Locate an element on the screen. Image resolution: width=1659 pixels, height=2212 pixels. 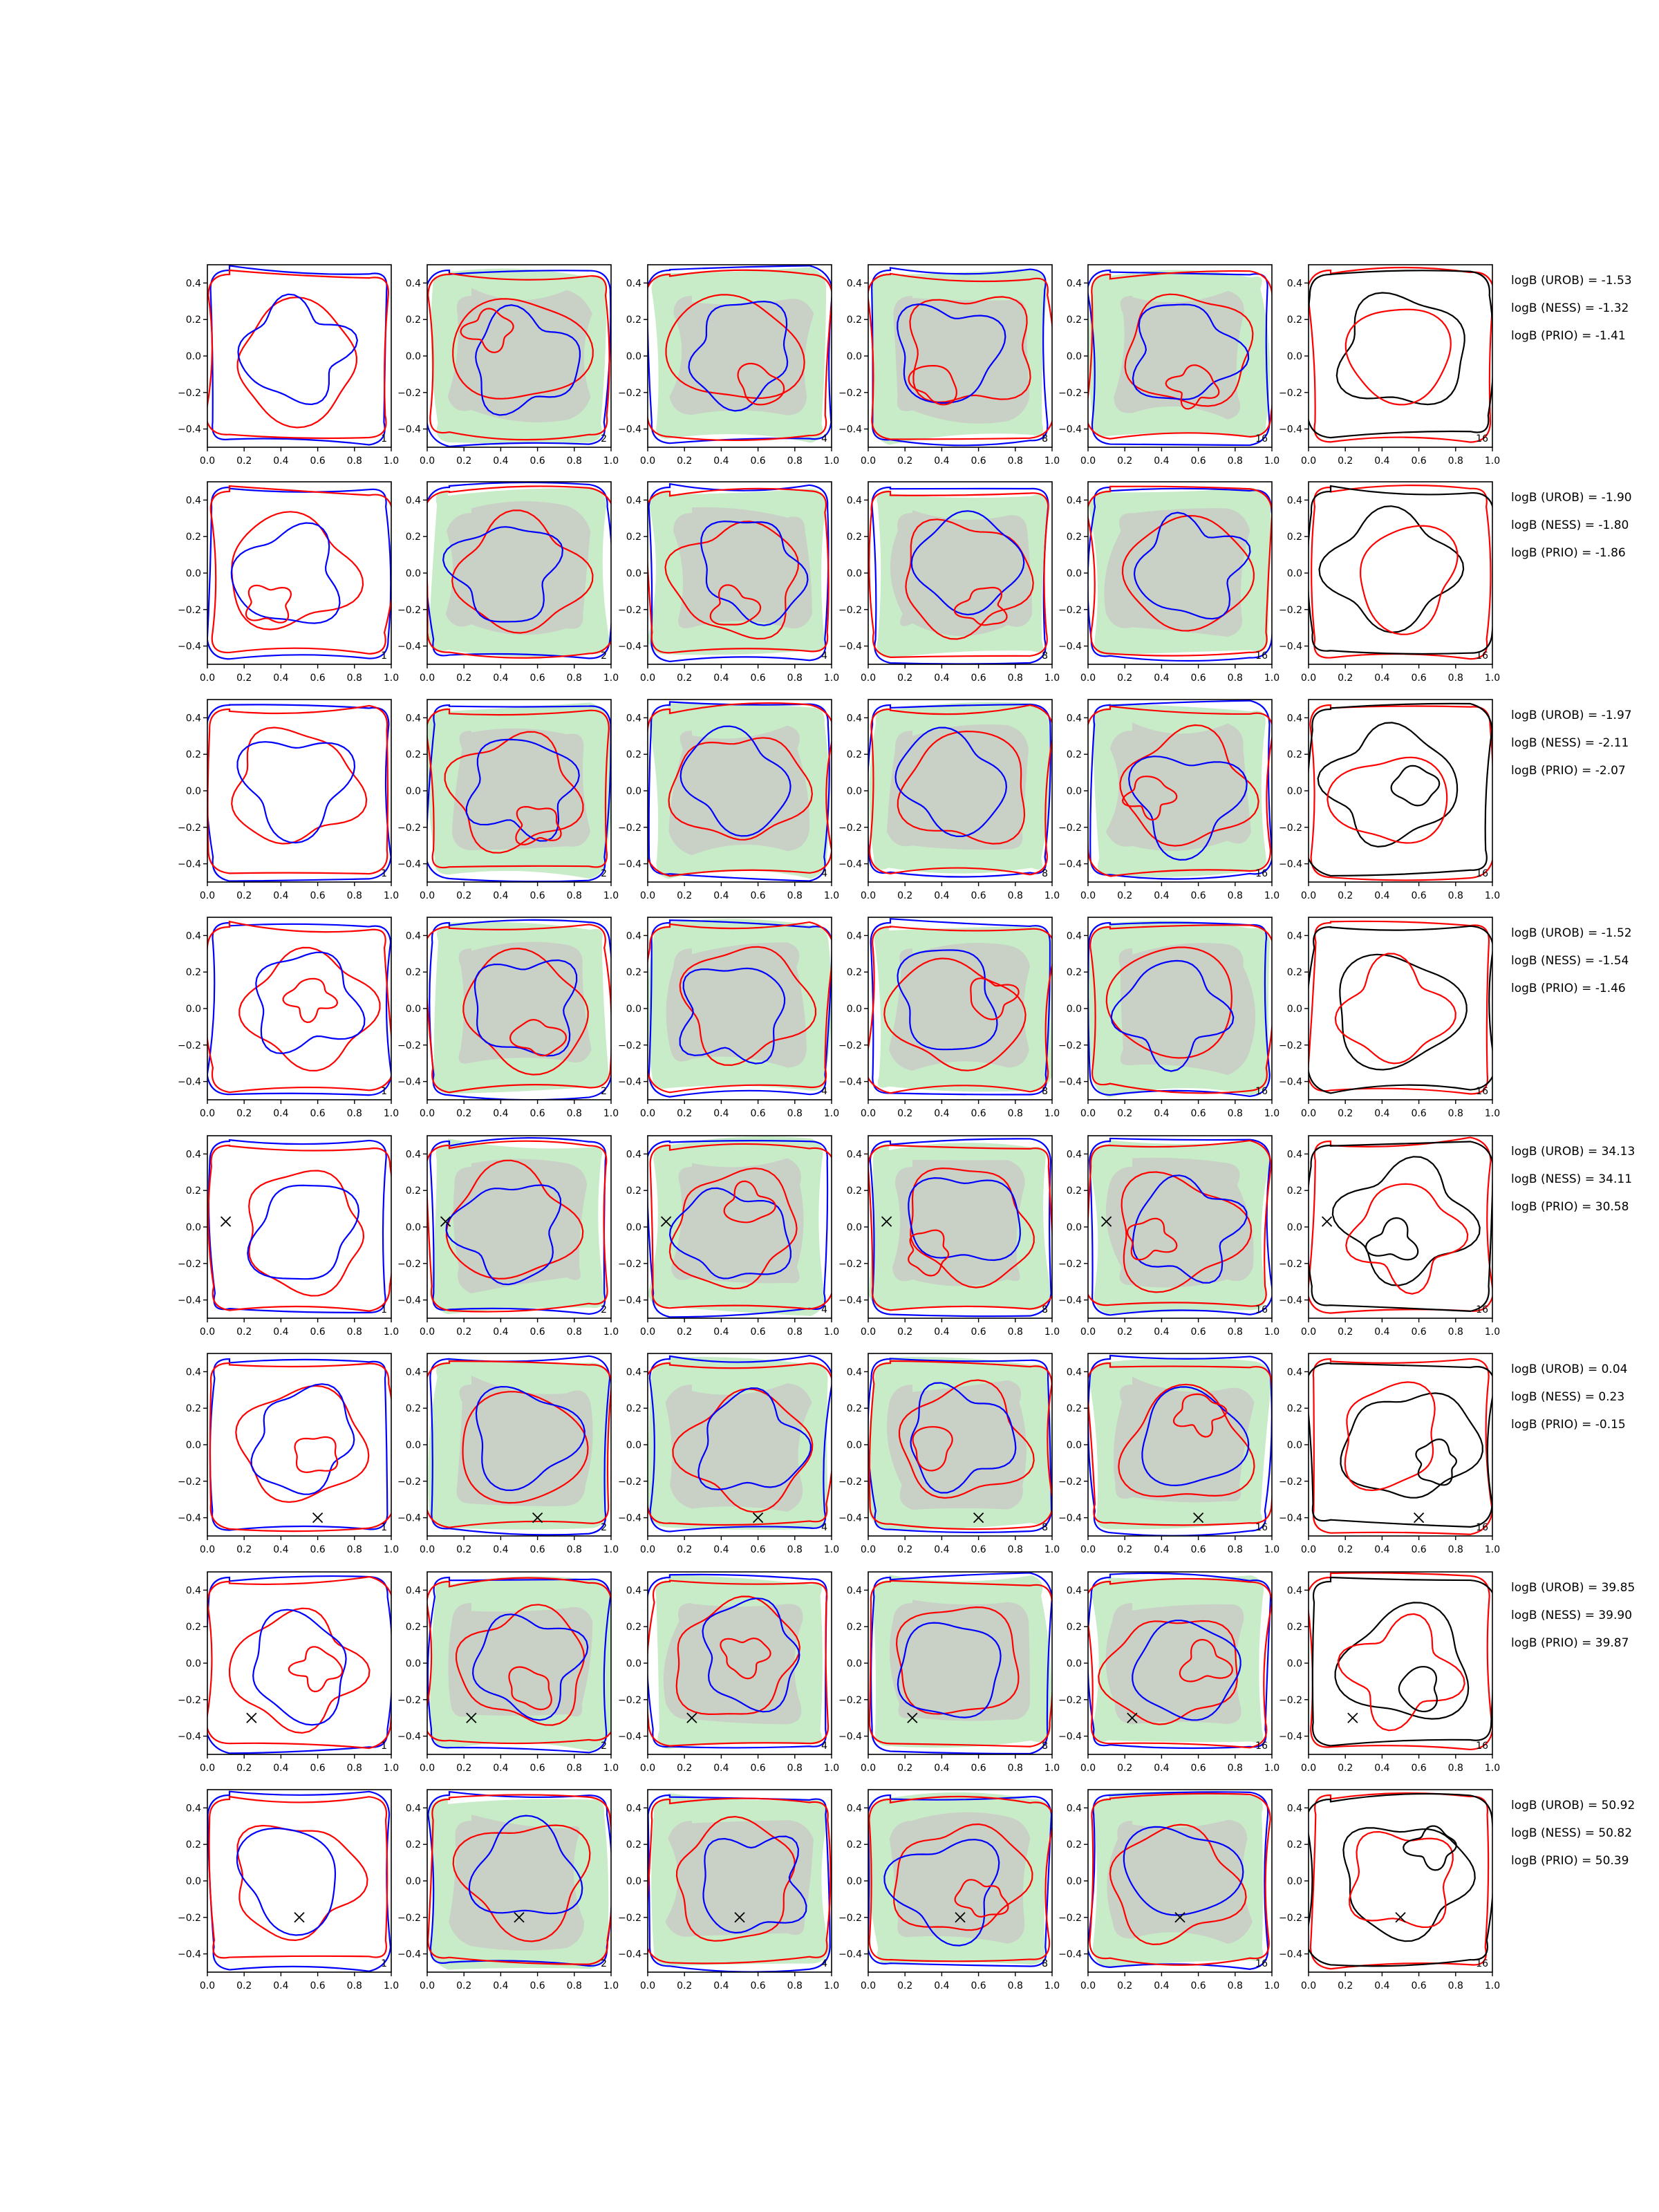
logB-annotation: logB (UROB) = 50.92 is located at coordinates (1573, 1806).